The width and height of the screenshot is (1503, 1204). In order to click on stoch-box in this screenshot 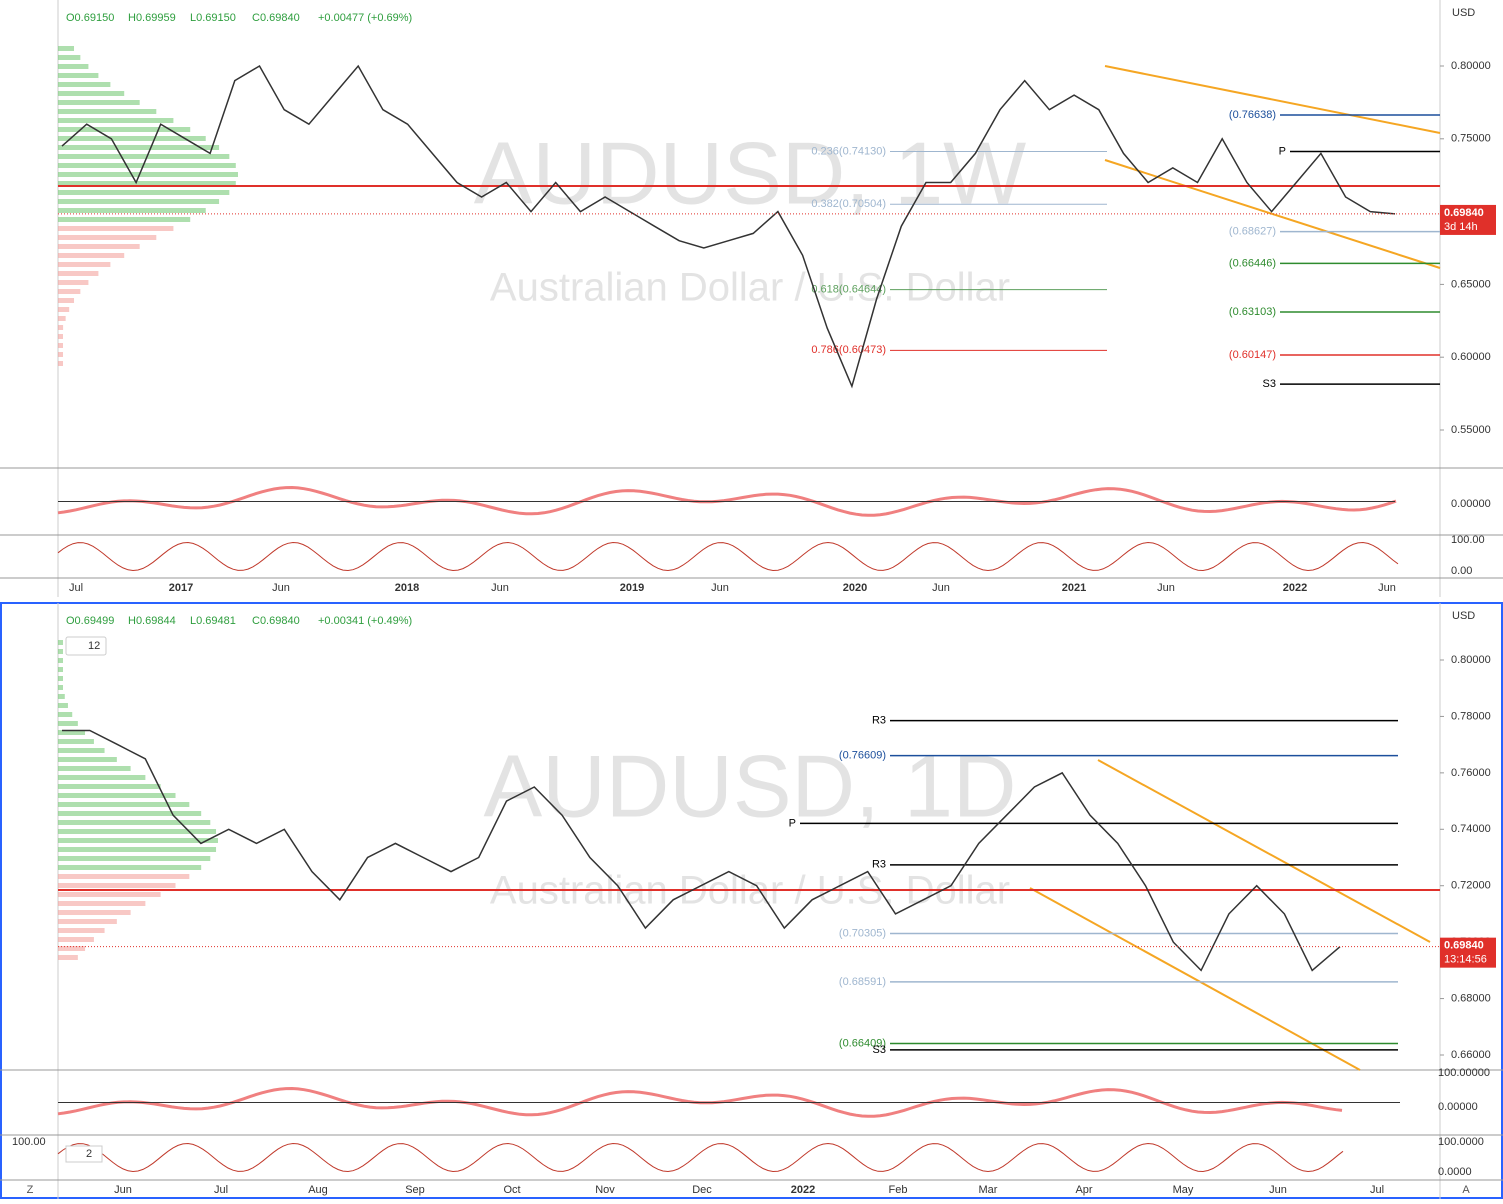, I will do `click(84, 1154)`.